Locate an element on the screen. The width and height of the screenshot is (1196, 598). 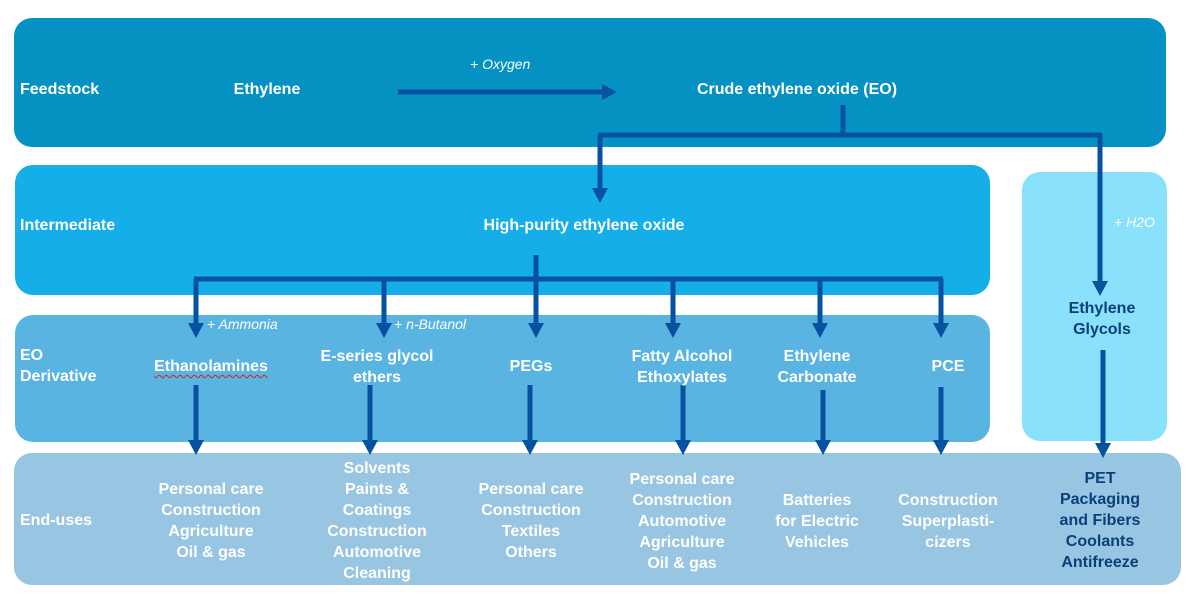
derivative-name: PEGs is located at coordinates (531, 366).